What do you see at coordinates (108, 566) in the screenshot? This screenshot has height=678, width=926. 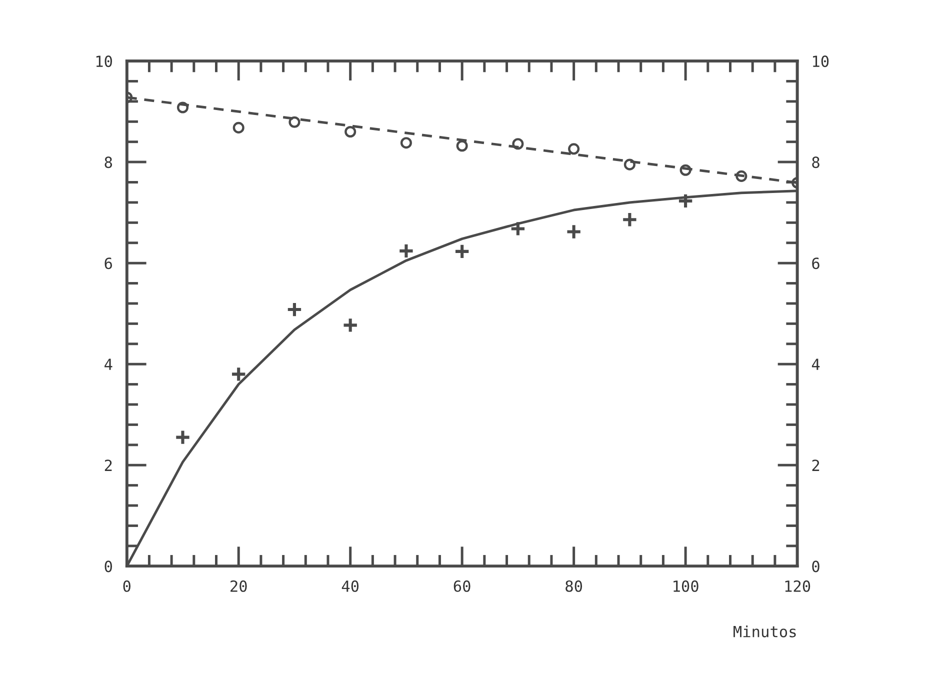 I see `y-tick-label: 0` at bounding box center [108, 566].